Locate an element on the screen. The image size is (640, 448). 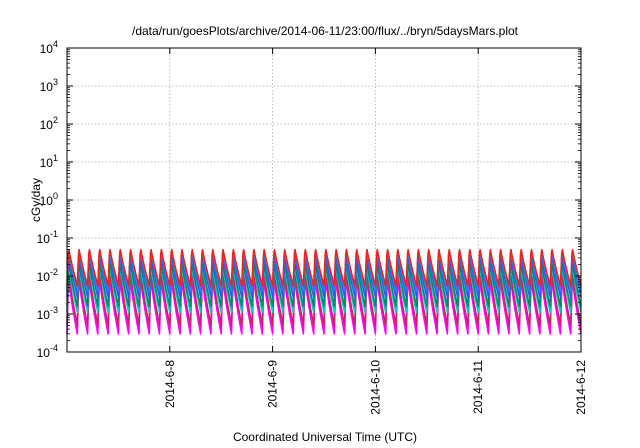
x-tick-label: 2014-6-12 is located at coordinates (581, 387).